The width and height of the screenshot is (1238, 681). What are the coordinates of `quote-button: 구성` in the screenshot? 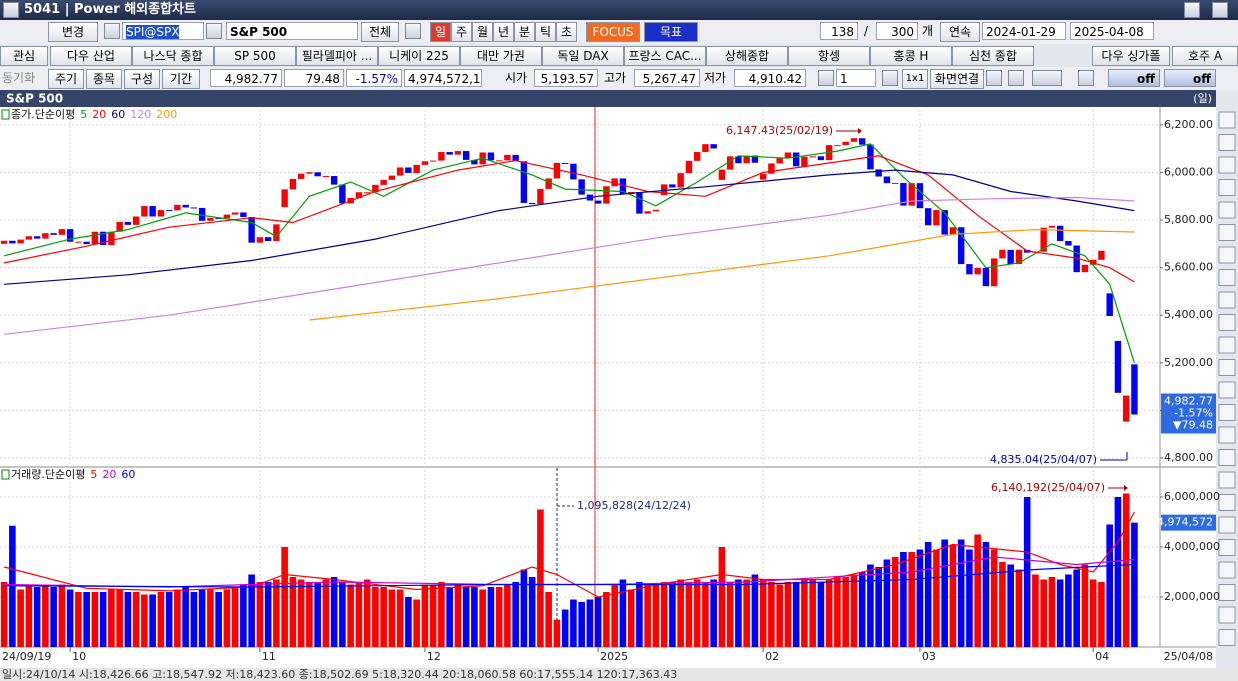 It's located at (142, 79).